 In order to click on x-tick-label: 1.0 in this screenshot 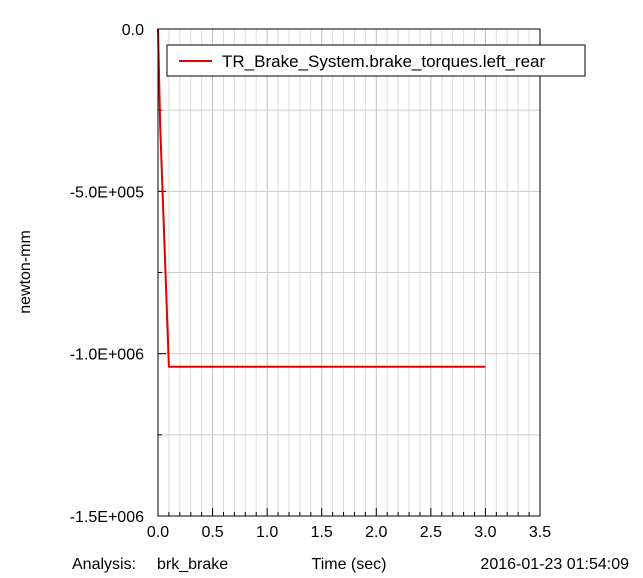, I will do `click(267, 532)`.